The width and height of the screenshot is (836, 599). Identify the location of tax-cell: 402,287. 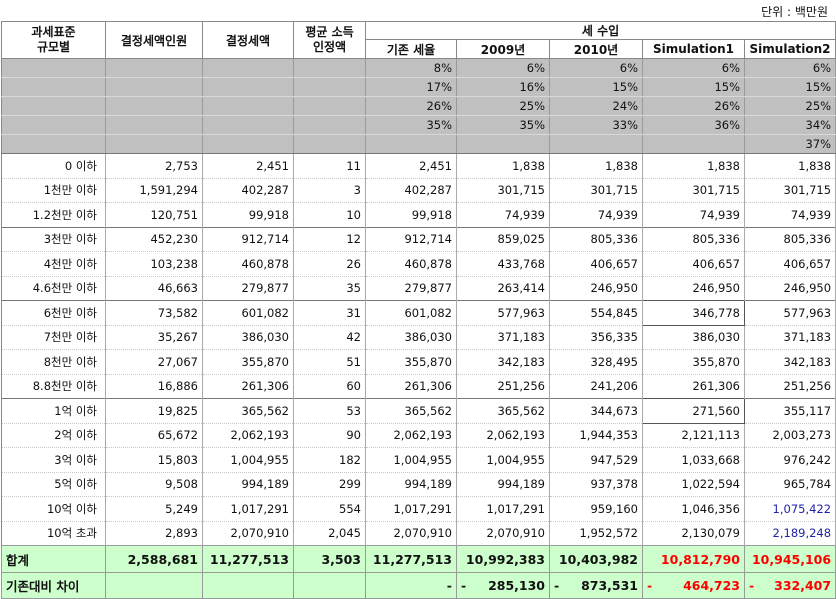
(248, 190).